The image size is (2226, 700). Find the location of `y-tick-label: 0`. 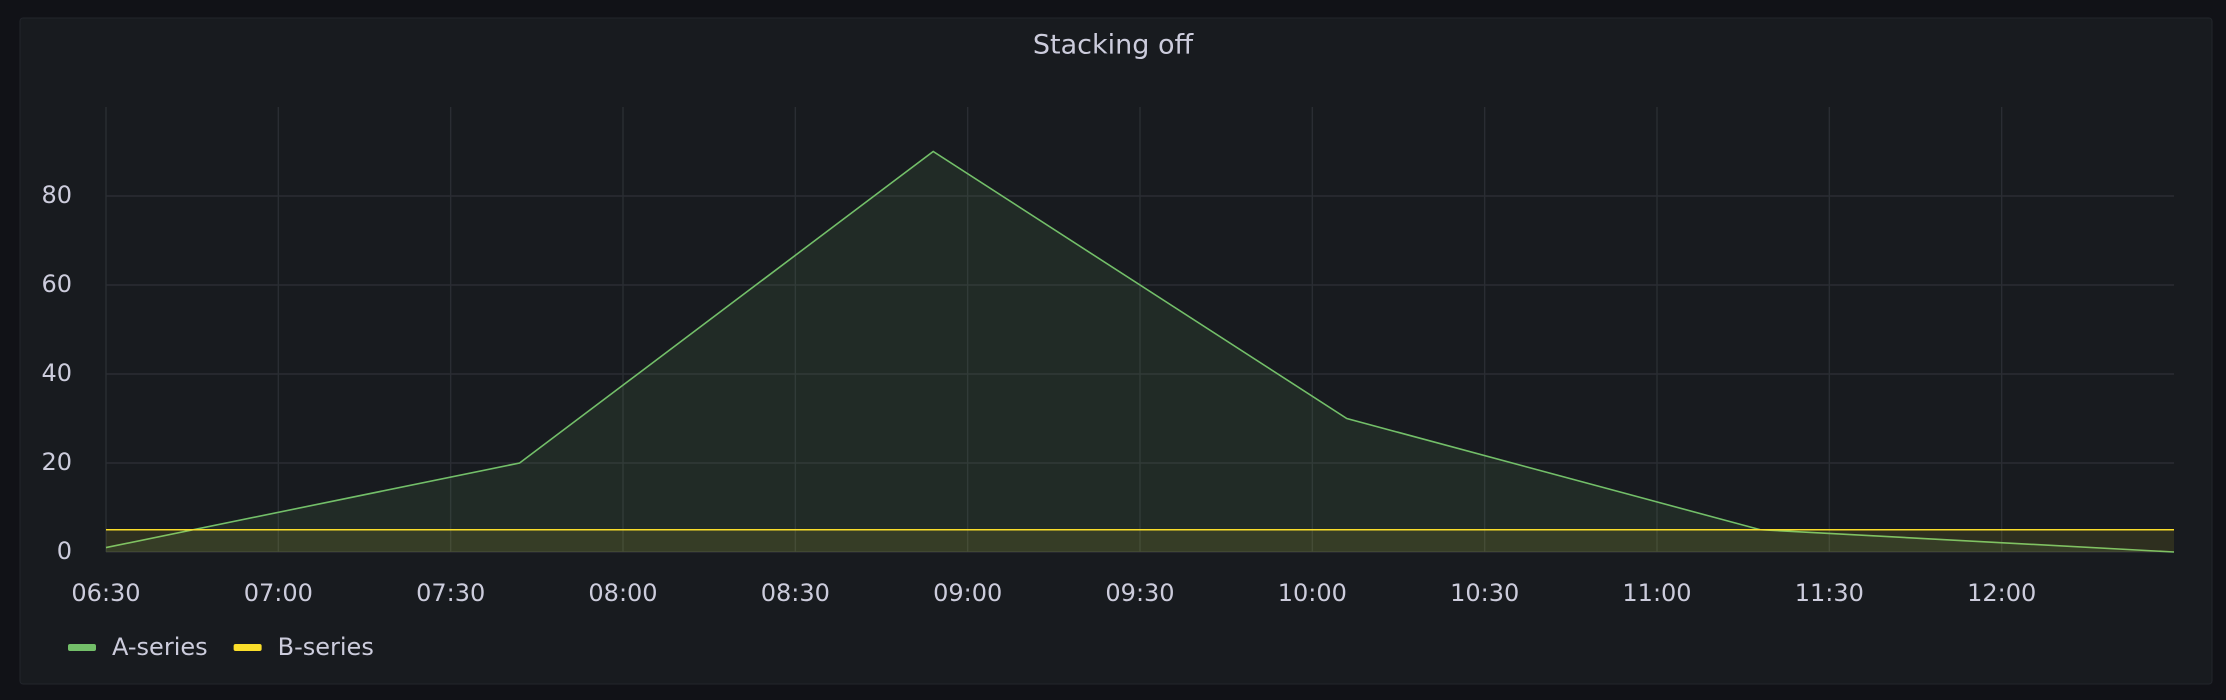

y-tick-label: 0 is located at coordinates (64, 551).